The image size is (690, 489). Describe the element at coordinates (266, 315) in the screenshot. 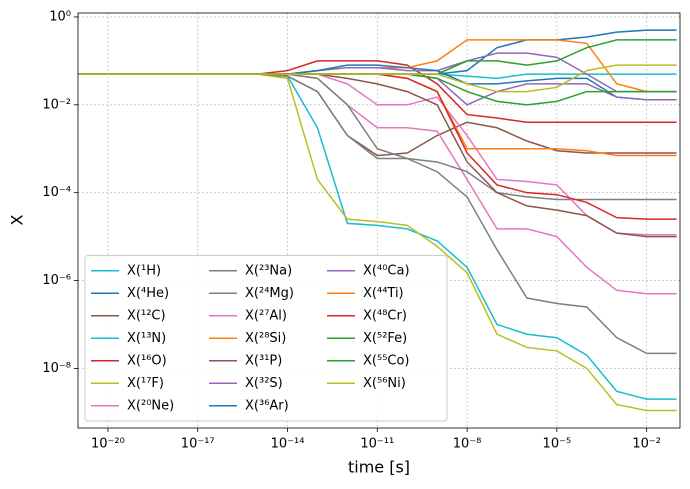

I see `legend-label: X(²⁷Al)` at that location.